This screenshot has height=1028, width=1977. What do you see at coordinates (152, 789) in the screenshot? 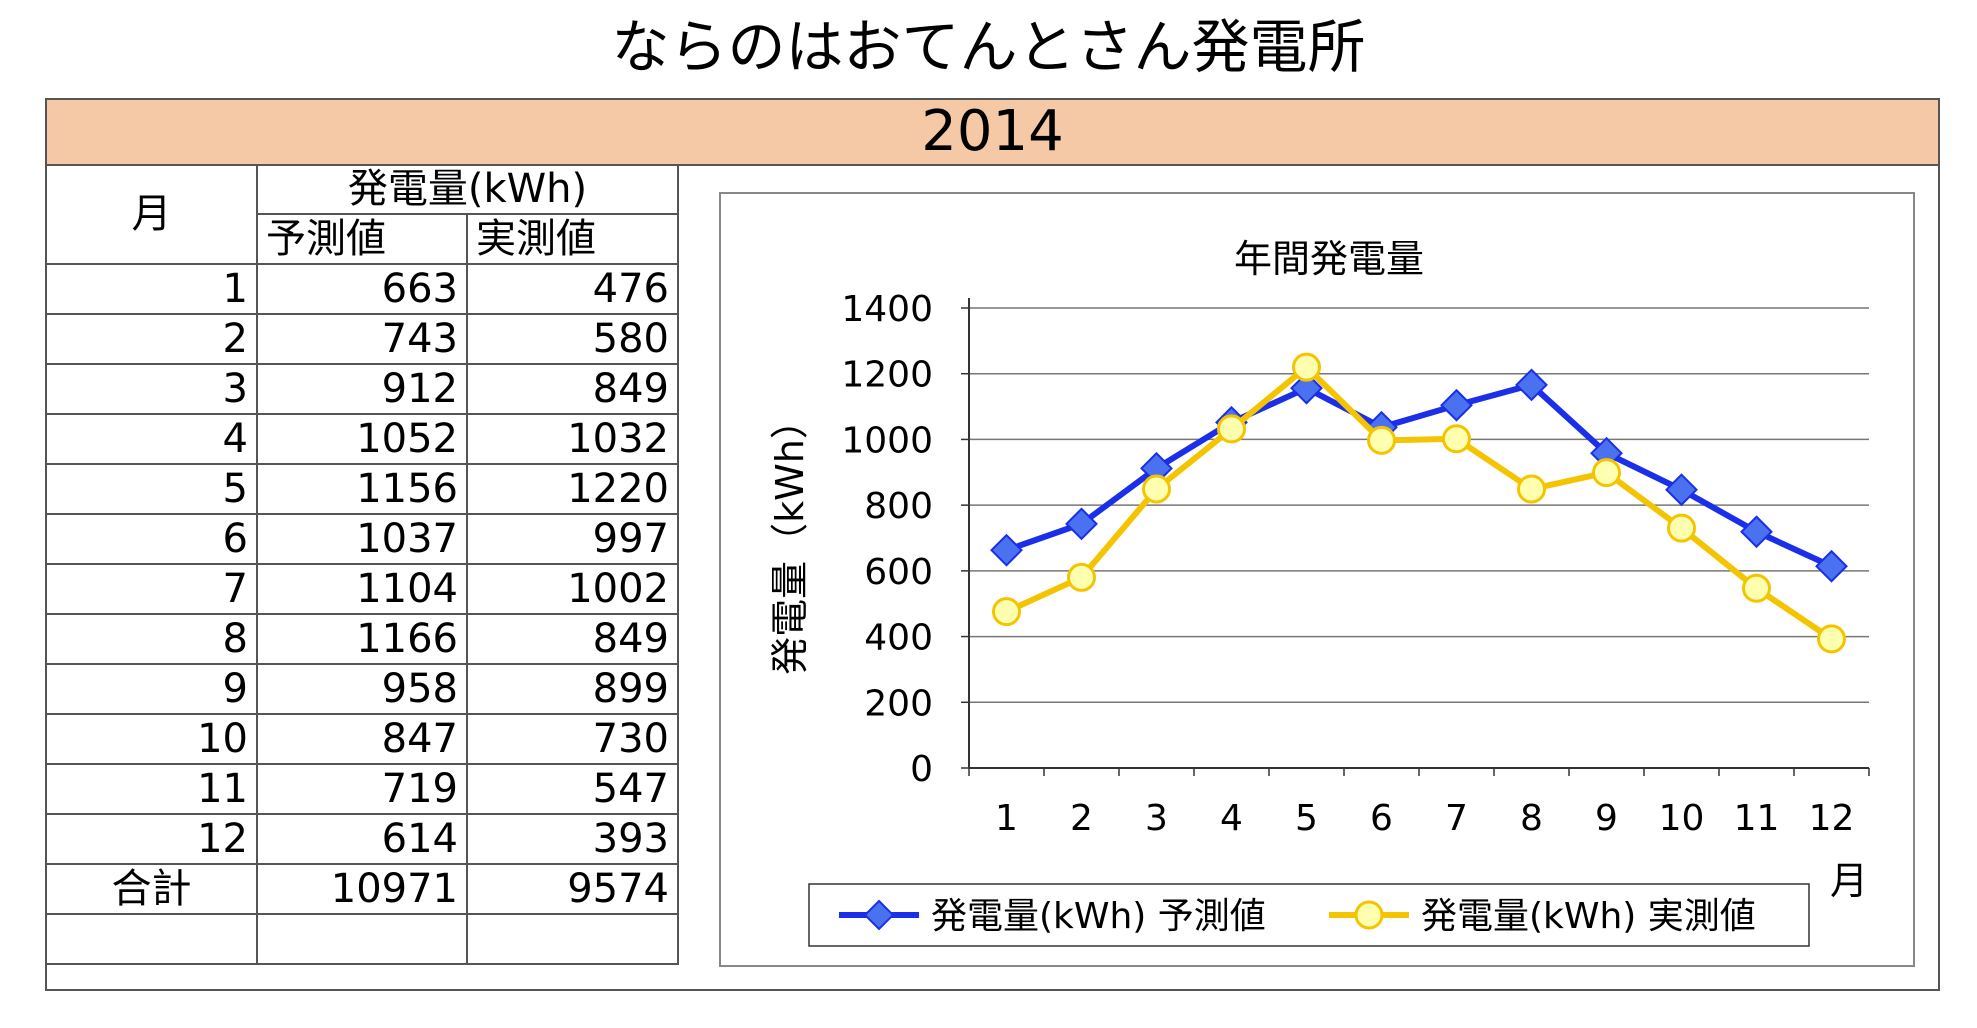
I see `month-cell: 11` at bounding box center [152, 789].